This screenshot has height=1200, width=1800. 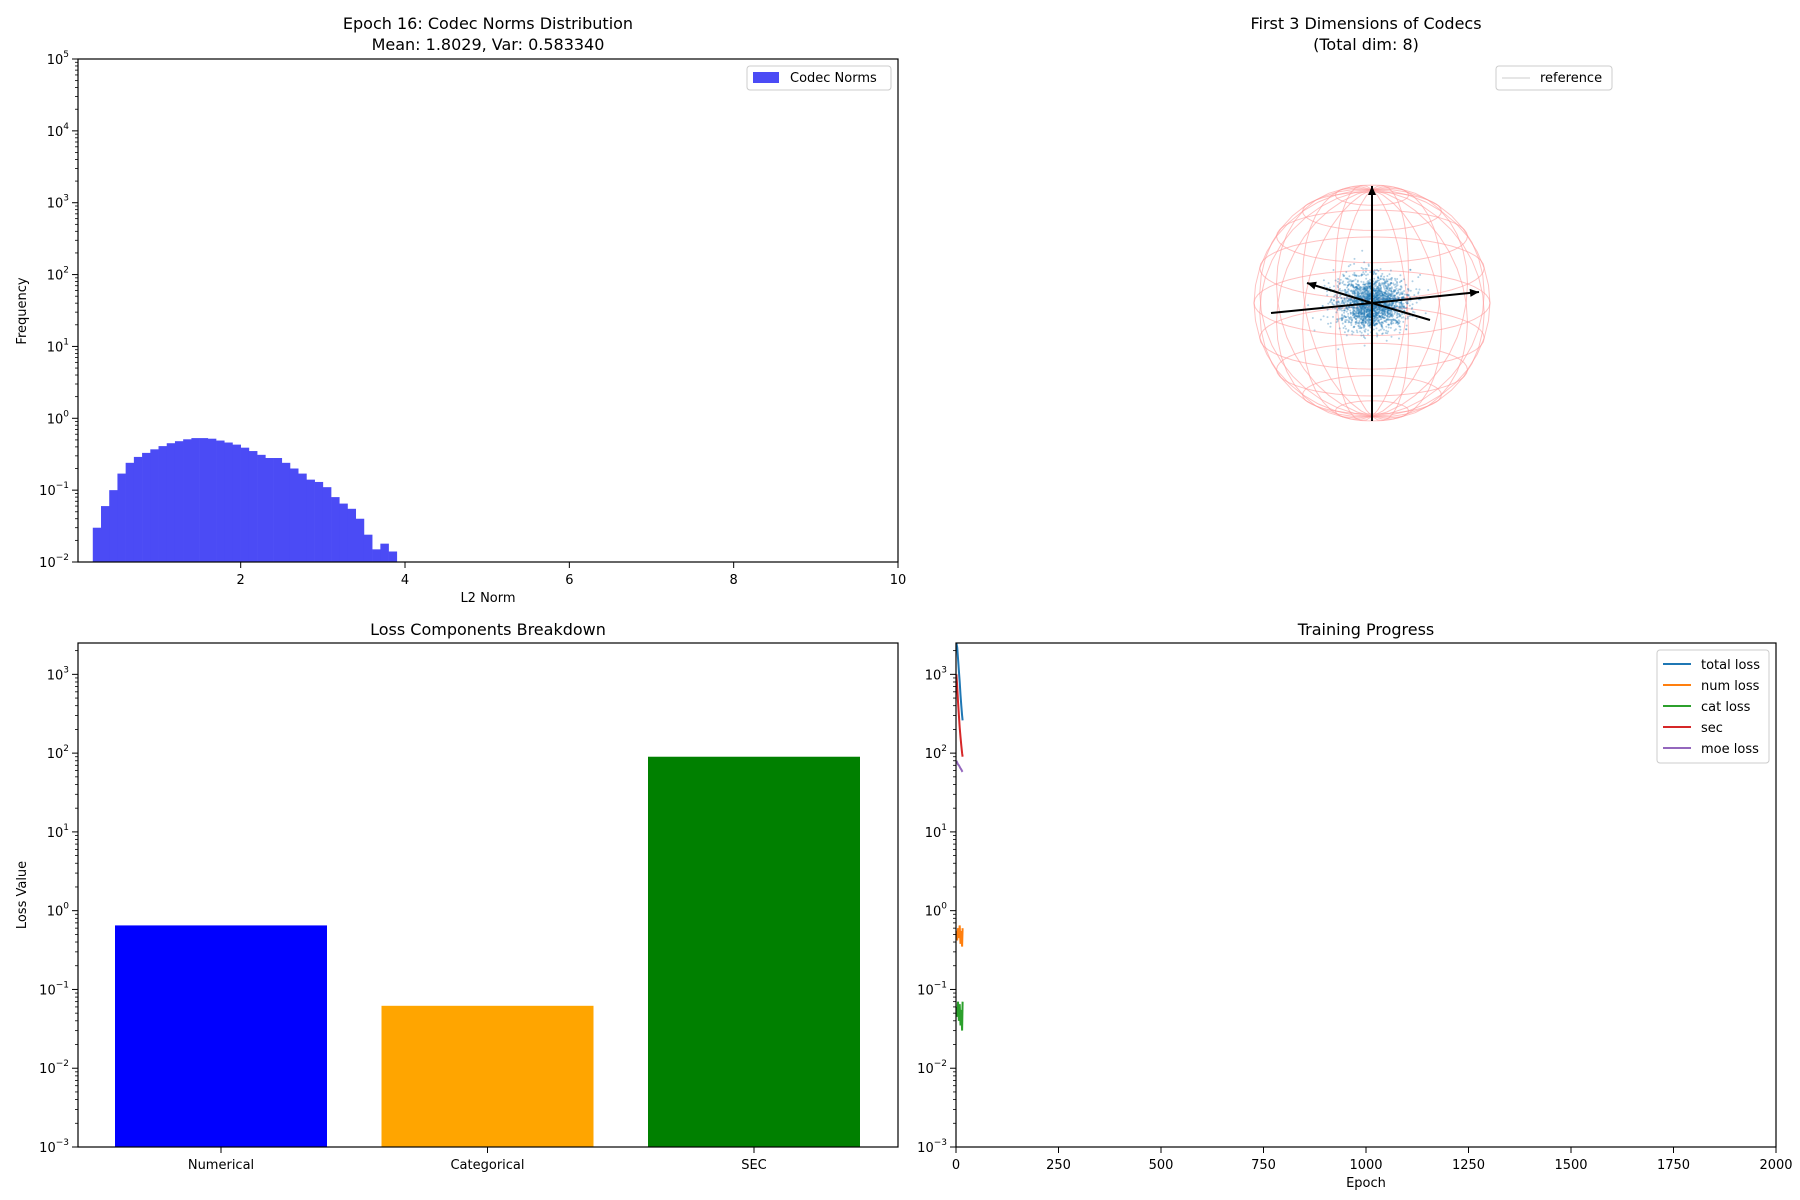 I want to click on y-tick-exponent: −2, so click(x=62, y=558).